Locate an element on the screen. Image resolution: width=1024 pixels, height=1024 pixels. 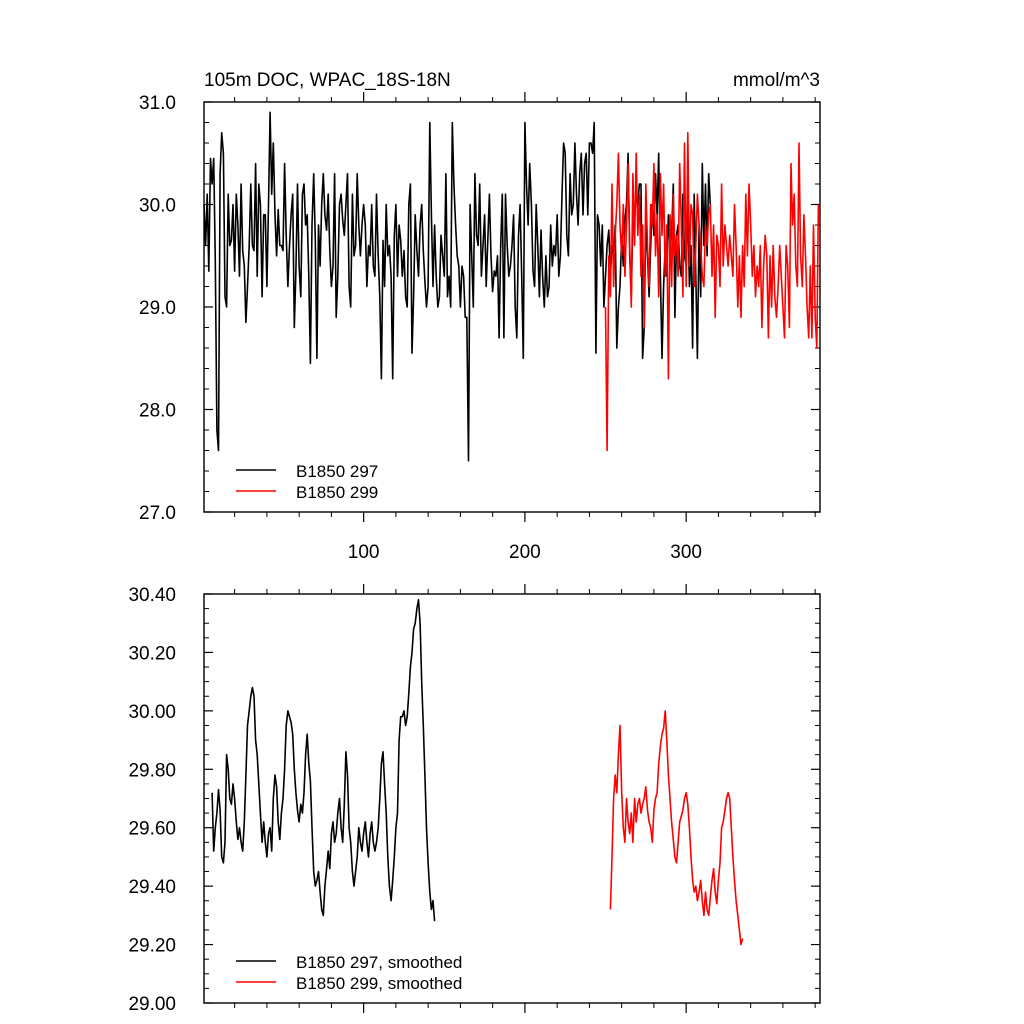
bottom-legend-label-299: B1850 299, smoothed is located at coordinates (379, 983).